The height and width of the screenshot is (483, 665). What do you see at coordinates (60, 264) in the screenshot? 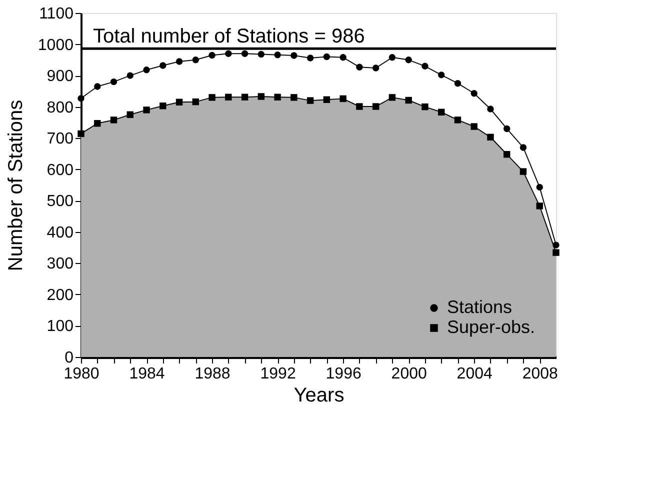
I see `y-tick-label: 300` at bounding box center [60, 264].